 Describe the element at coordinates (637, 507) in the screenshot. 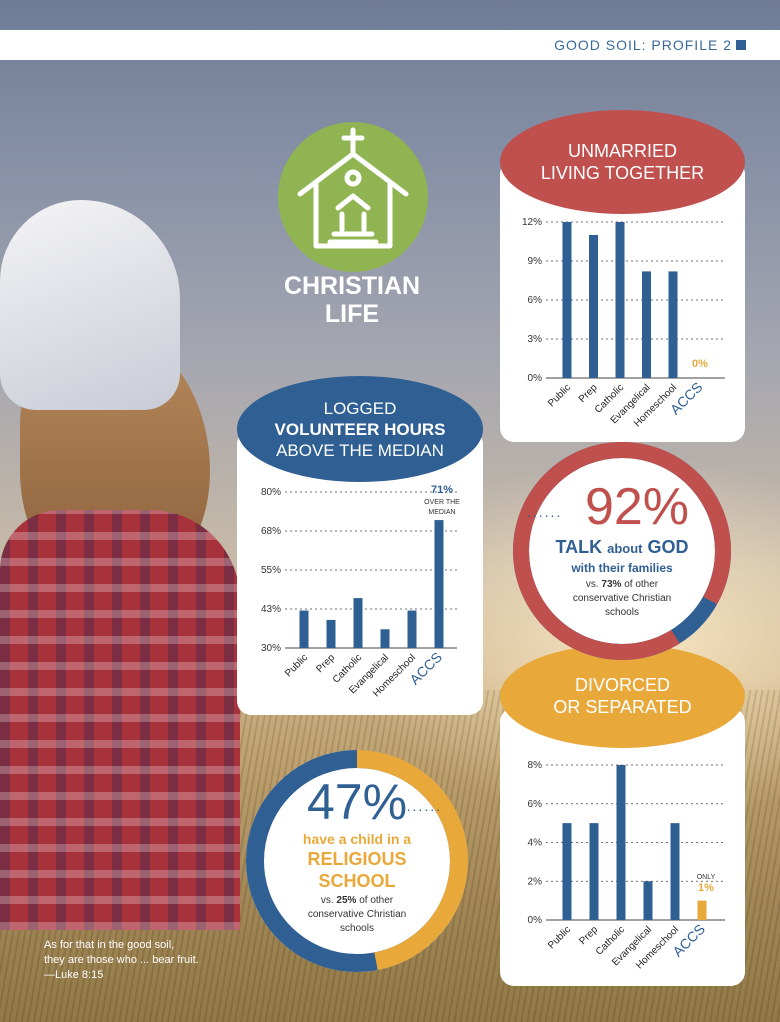

I see `talk-god-big-value: 92%` at that location.